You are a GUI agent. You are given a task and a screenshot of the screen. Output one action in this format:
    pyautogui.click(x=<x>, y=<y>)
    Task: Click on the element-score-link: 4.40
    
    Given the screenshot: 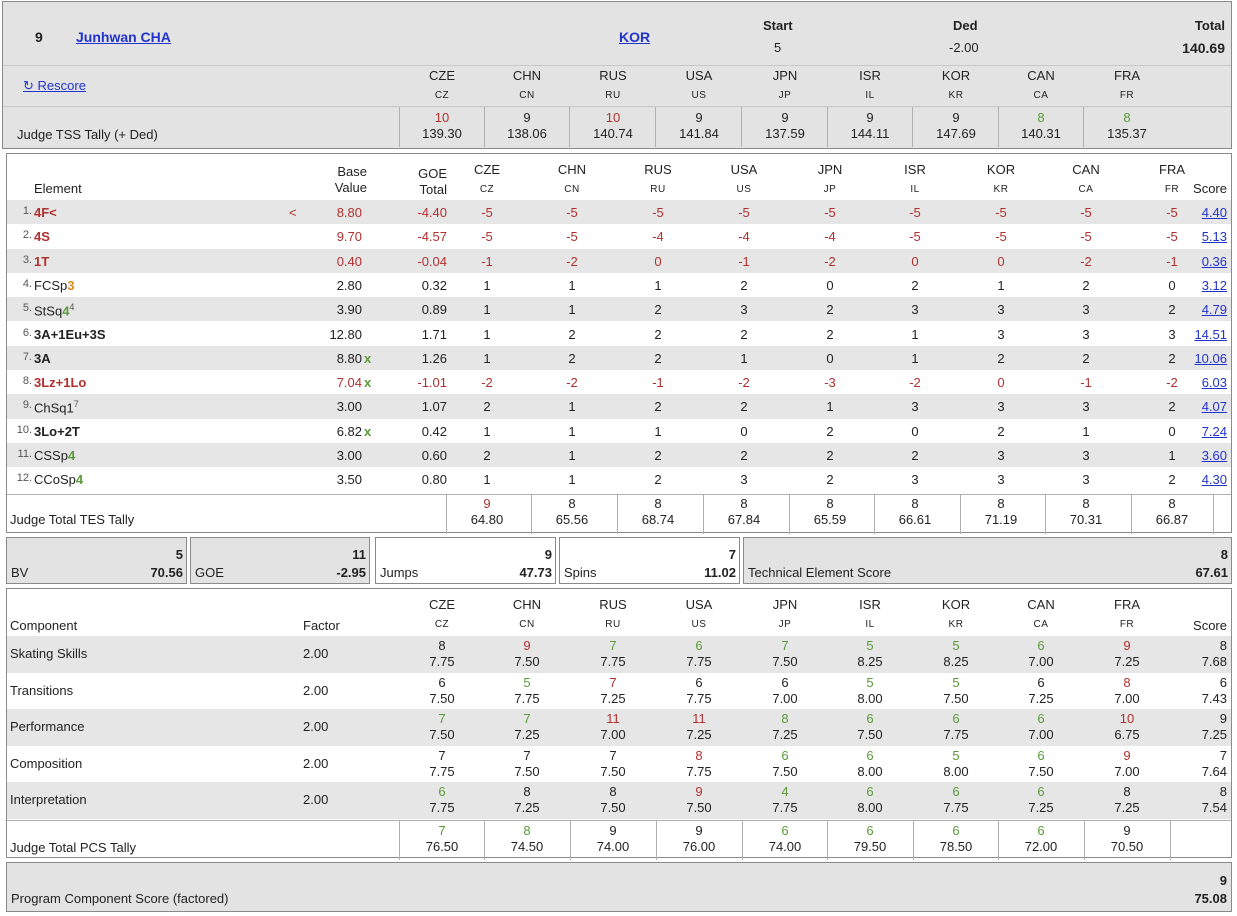 What is the action you would take?
    pyautogui.click(x=1214, y=212)
    